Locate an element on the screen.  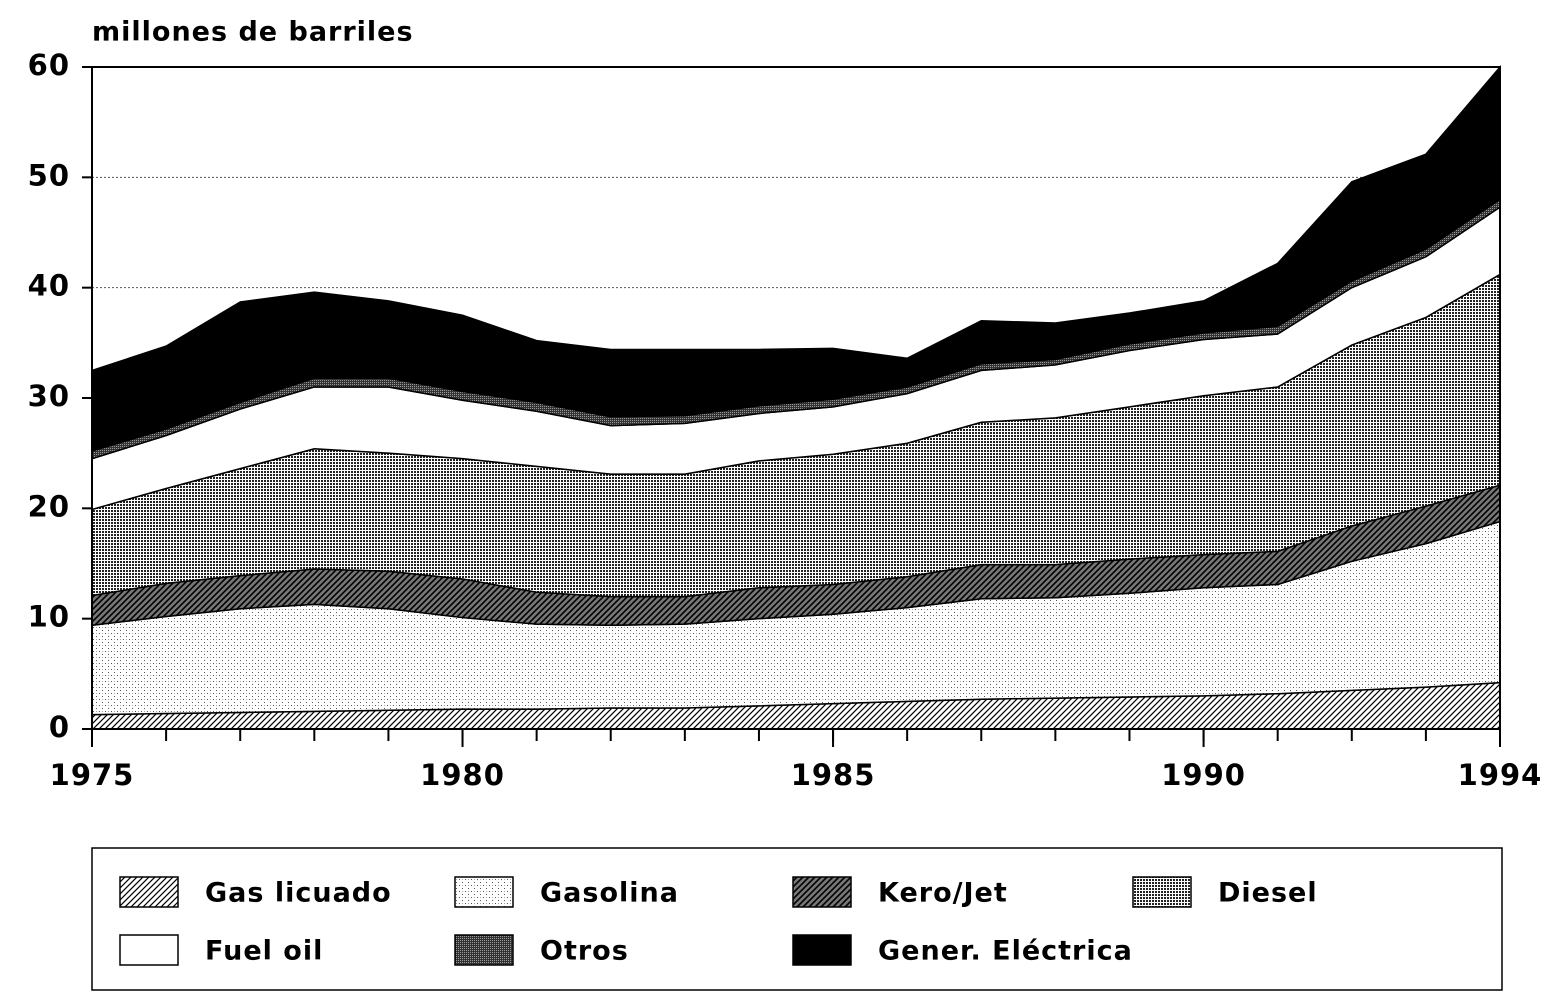
x-tick-label: 1994 is located at coordinates (1500, 775).